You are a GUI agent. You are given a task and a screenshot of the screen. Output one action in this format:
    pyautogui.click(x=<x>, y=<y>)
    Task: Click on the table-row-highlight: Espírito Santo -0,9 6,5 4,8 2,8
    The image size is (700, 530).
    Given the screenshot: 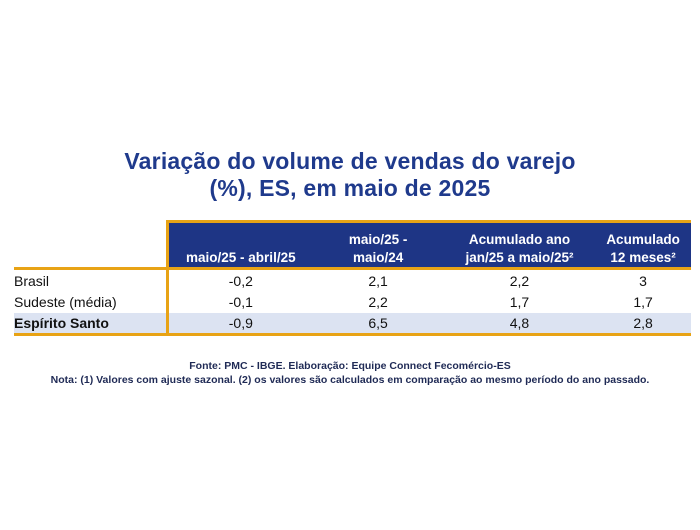 What is the action you would take?
    pyautogui.click(x=352, y=324)
    